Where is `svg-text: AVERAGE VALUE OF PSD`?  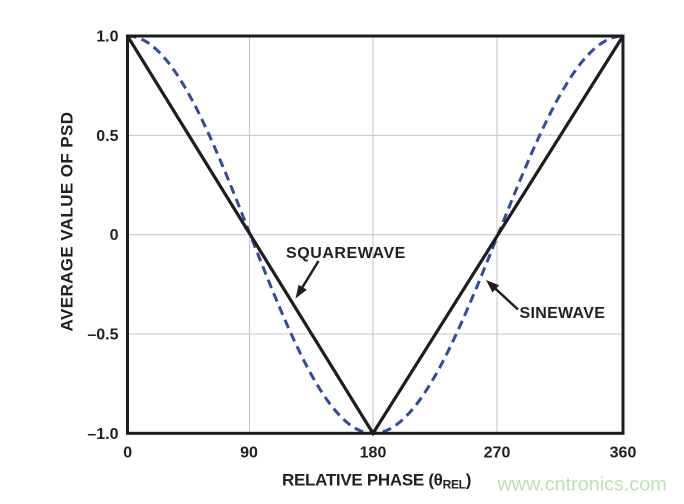 svg-text: AVERAGE VALUE OF PSD is located at coordinates (67, 222).